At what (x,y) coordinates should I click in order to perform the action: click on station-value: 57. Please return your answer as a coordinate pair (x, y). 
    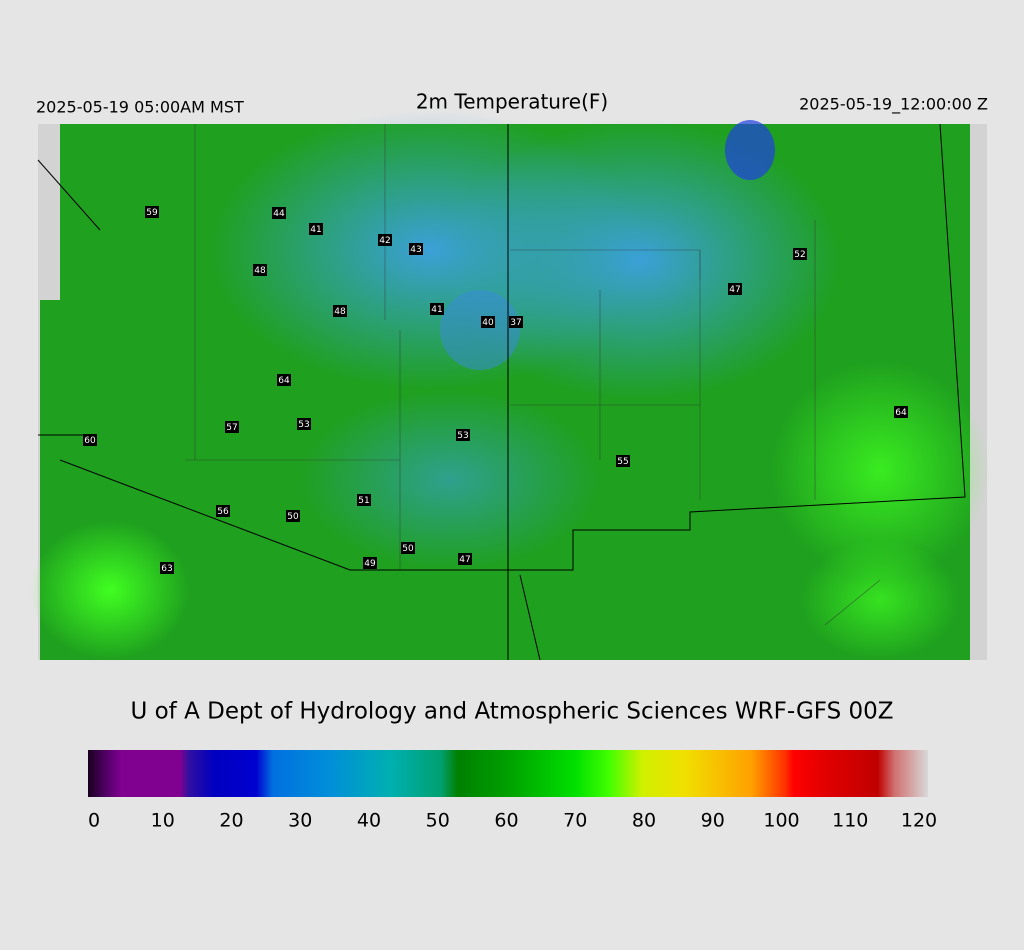
    Looking at the image, I should click on (231, 428).